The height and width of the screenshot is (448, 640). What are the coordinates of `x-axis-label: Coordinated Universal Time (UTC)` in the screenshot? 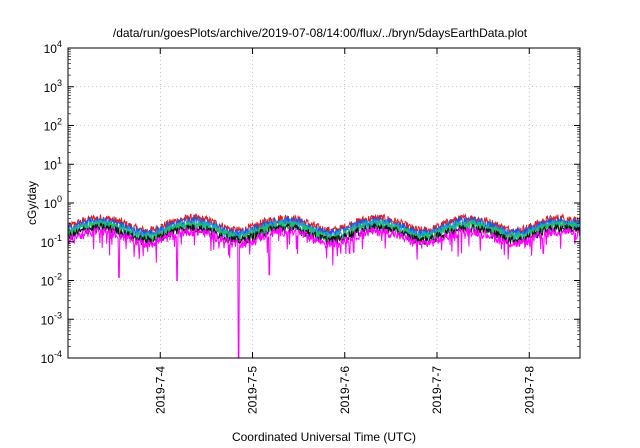 It's located at (324, 437).